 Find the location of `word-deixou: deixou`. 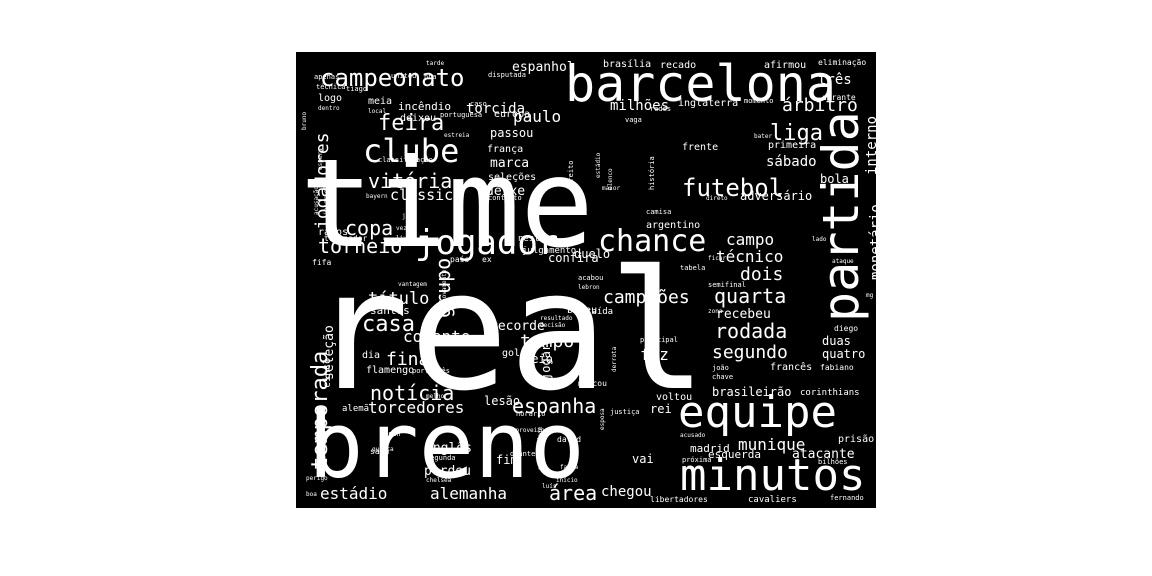

word-deixou: deixou is located at coordinates (418, 118).